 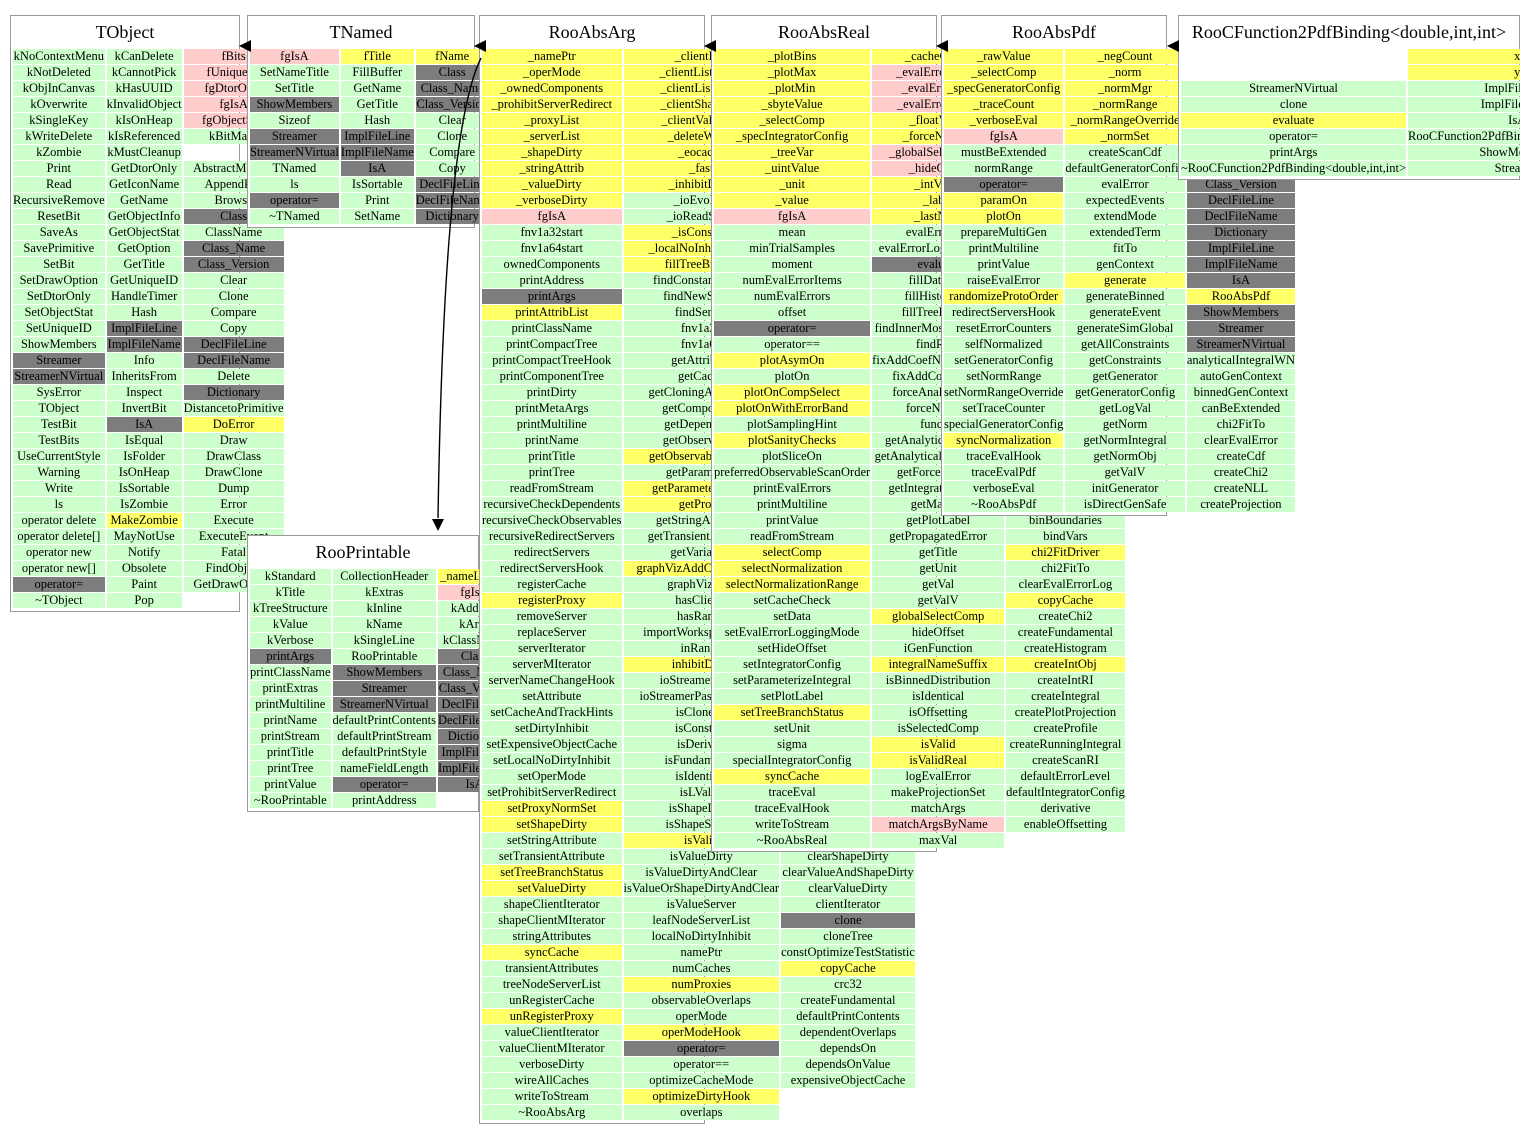 What do you see at coordinates (144, 264) in the screenshot?
I see `member-cell: GetTitle` at bounding box center [144, 264].